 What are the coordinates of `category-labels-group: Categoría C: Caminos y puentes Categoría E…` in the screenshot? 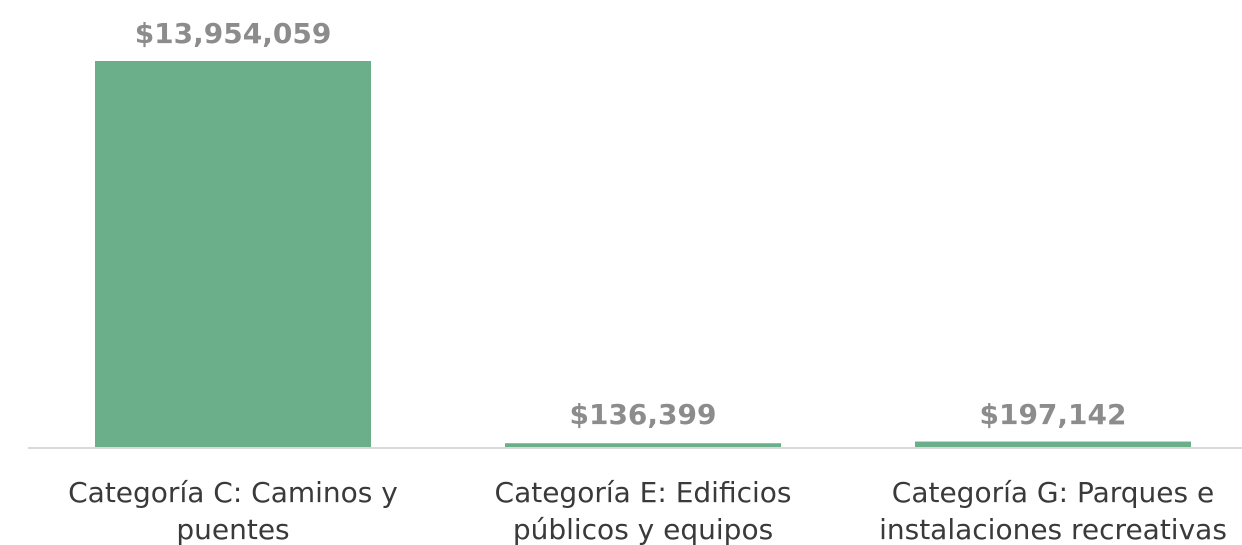 It's located at (647, 510).